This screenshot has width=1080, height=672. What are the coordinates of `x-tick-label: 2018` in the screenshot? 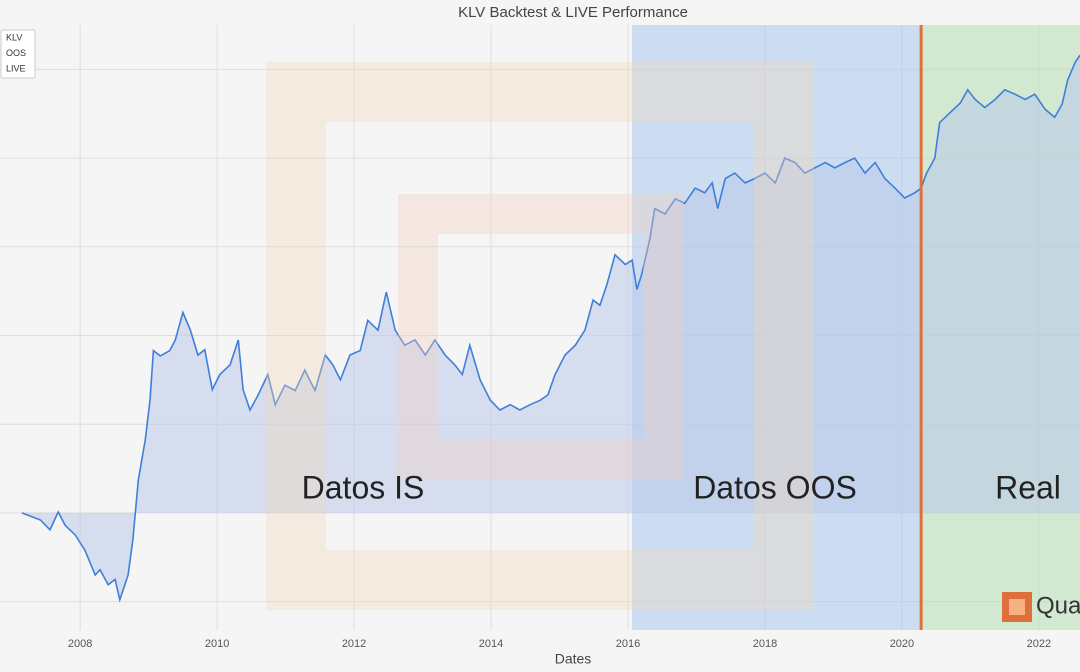 It's located at (765, 644).